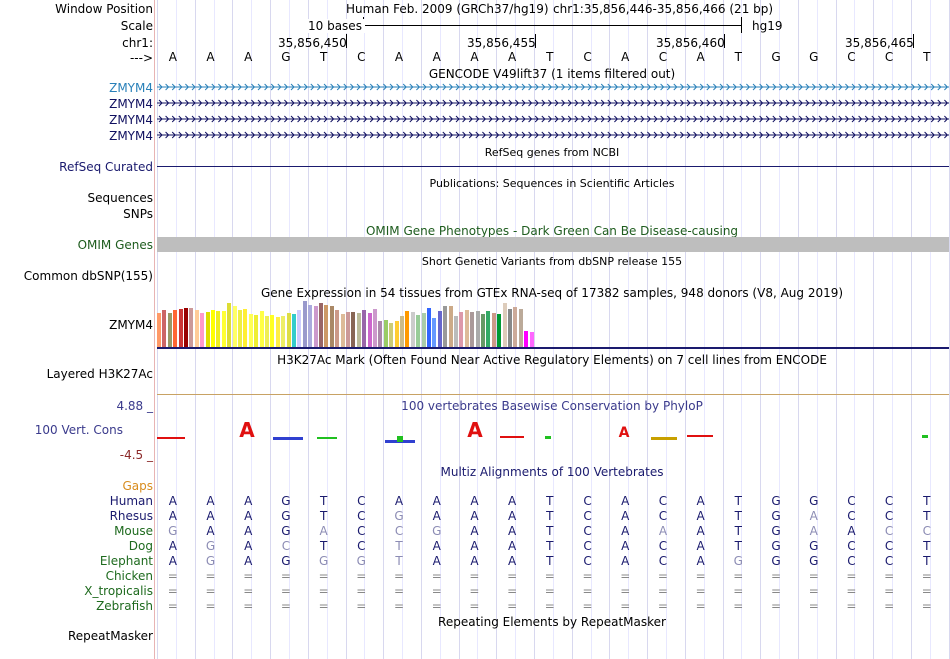 This screenshot has width=950, height=659. Describe the element at coordinates (131, 501) in the screenshot. I see `species-label: Human` at that location.